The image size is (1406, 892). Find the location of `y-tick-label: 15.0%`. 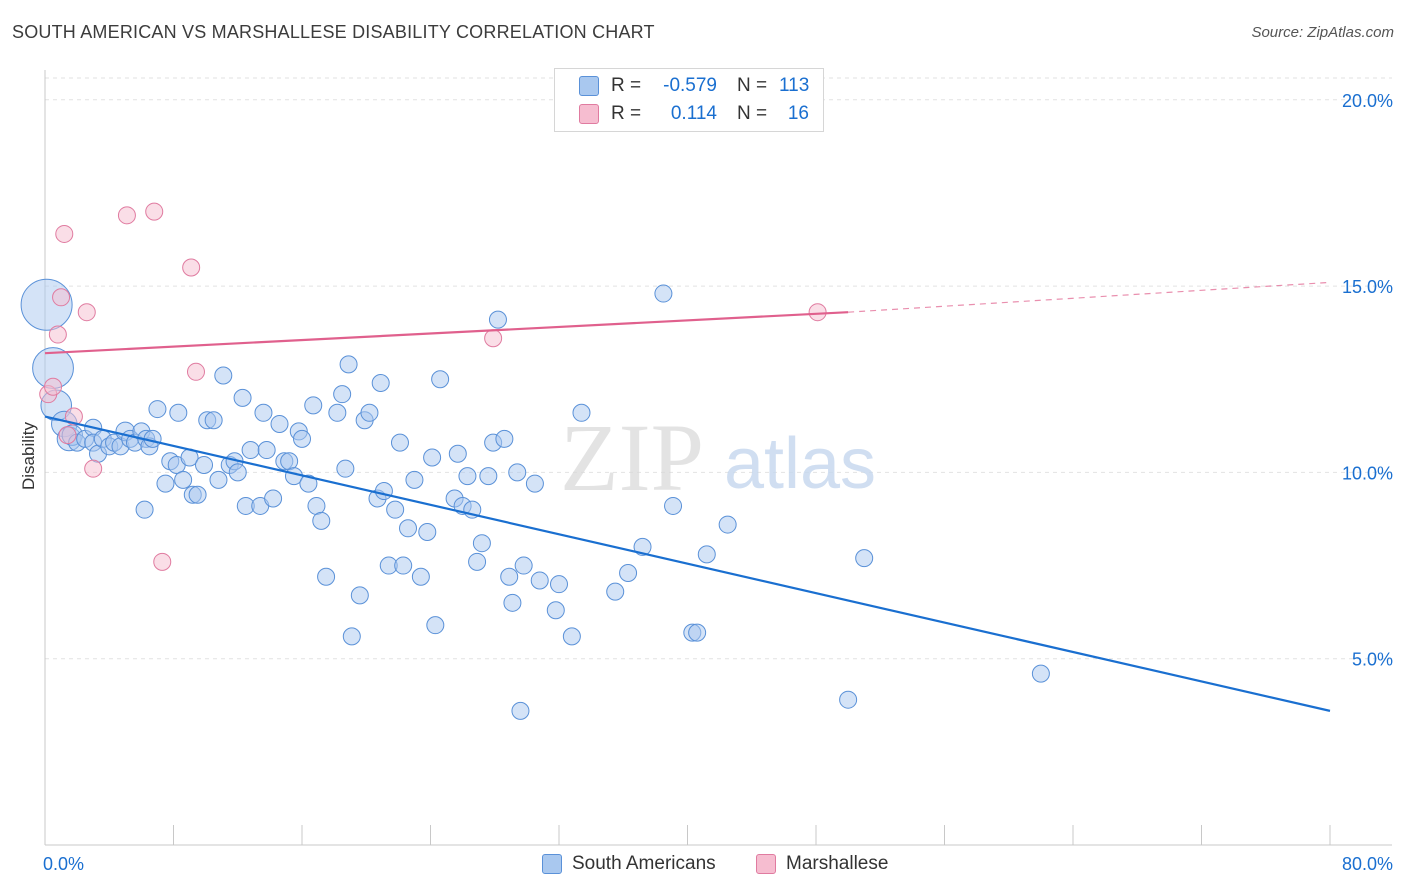

y-tick-label: 15.0% is located at coordinates (1367, 287).